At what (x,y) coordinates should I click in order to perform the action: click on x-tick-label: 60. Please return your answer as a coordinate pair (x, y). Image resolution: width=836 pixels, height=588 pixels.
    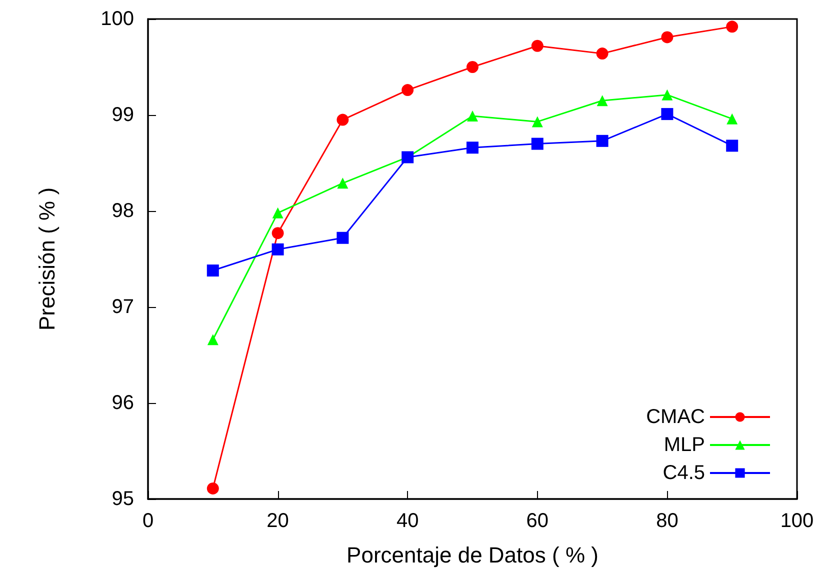
    Looking at the image, I should click on (537, 521).